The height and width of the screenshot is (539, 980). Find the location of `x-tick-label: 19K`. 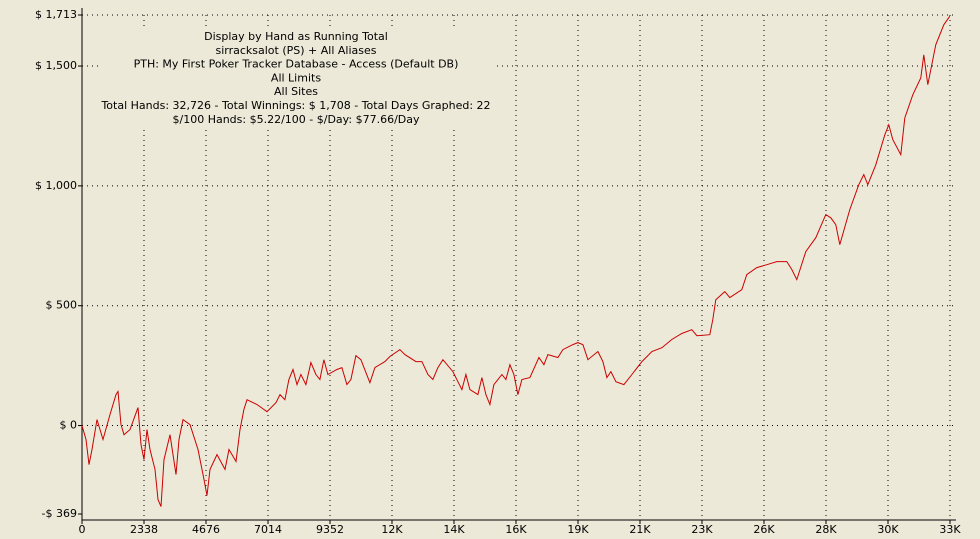

x-tick-label: 19K is located at coordinates (578, 529).